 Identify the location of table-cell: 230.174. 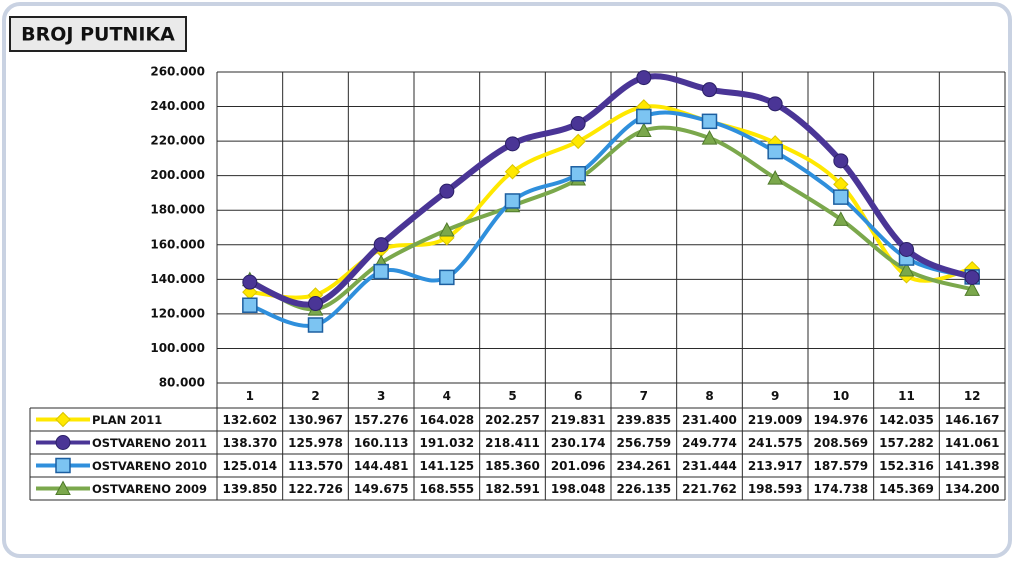
(578, 443).